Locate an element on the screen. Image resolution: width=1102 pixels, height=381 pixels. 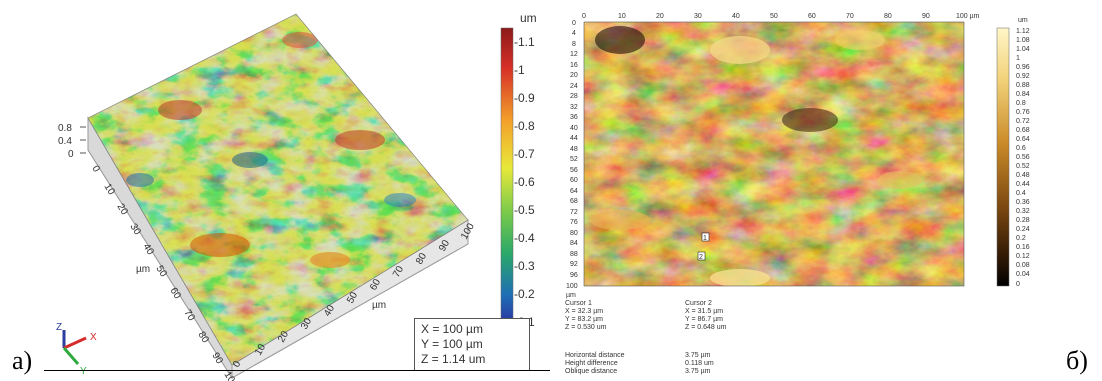
x-axis-unit: µm is located at coordinates (379, 305).